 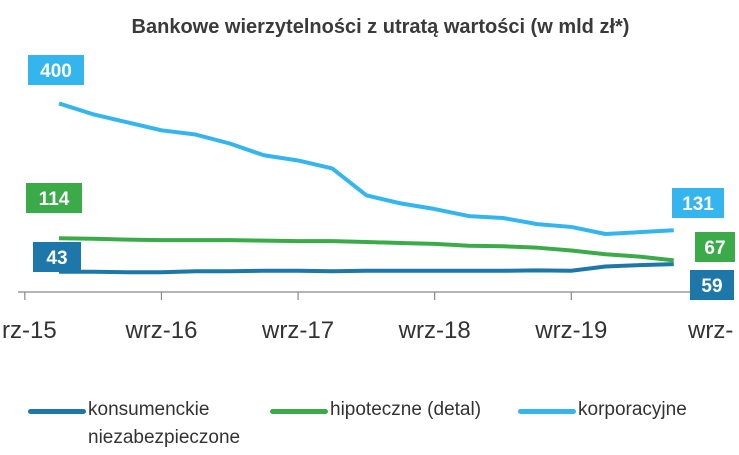 I want to click on x-tick-label: rz-15, so click(x=29, y=330).